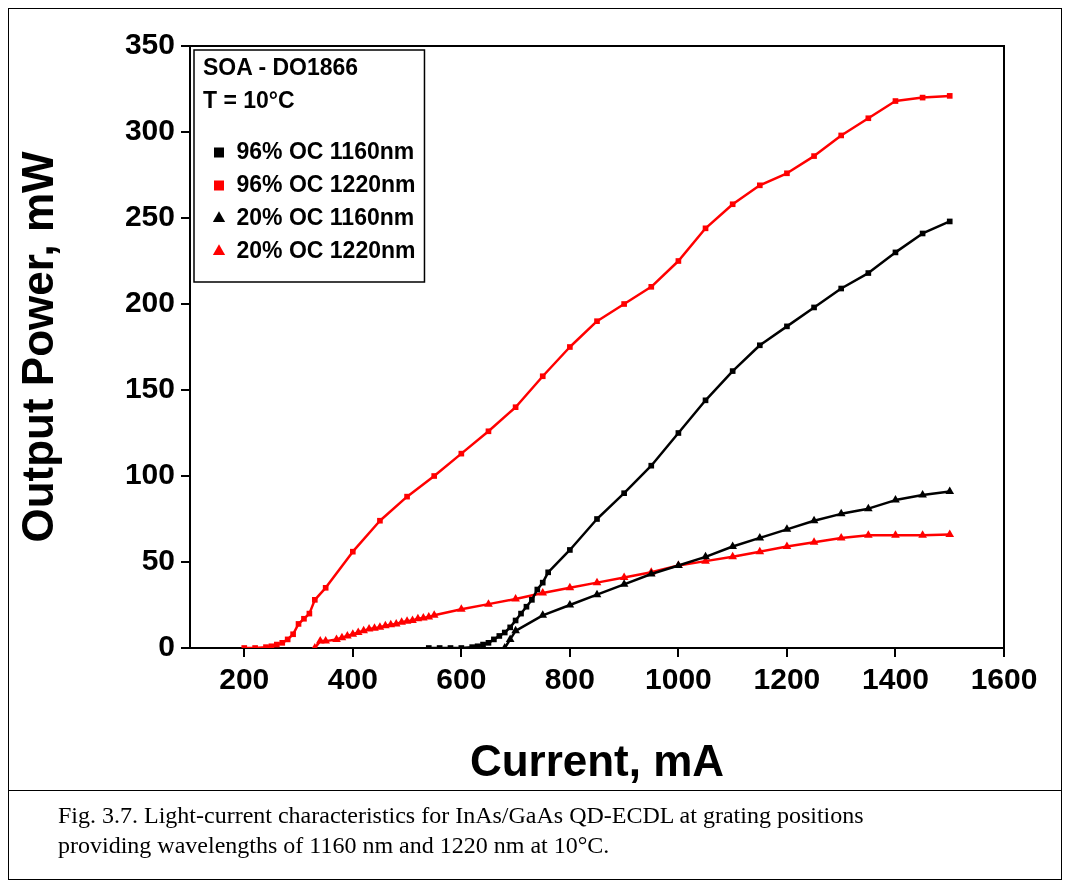 The height and width of the screenshot is (887, 1066). What do you see at coordinates (149, 302) in the screenshot?
I see `y-tick-label: 200` at bounding box center [149, 302].